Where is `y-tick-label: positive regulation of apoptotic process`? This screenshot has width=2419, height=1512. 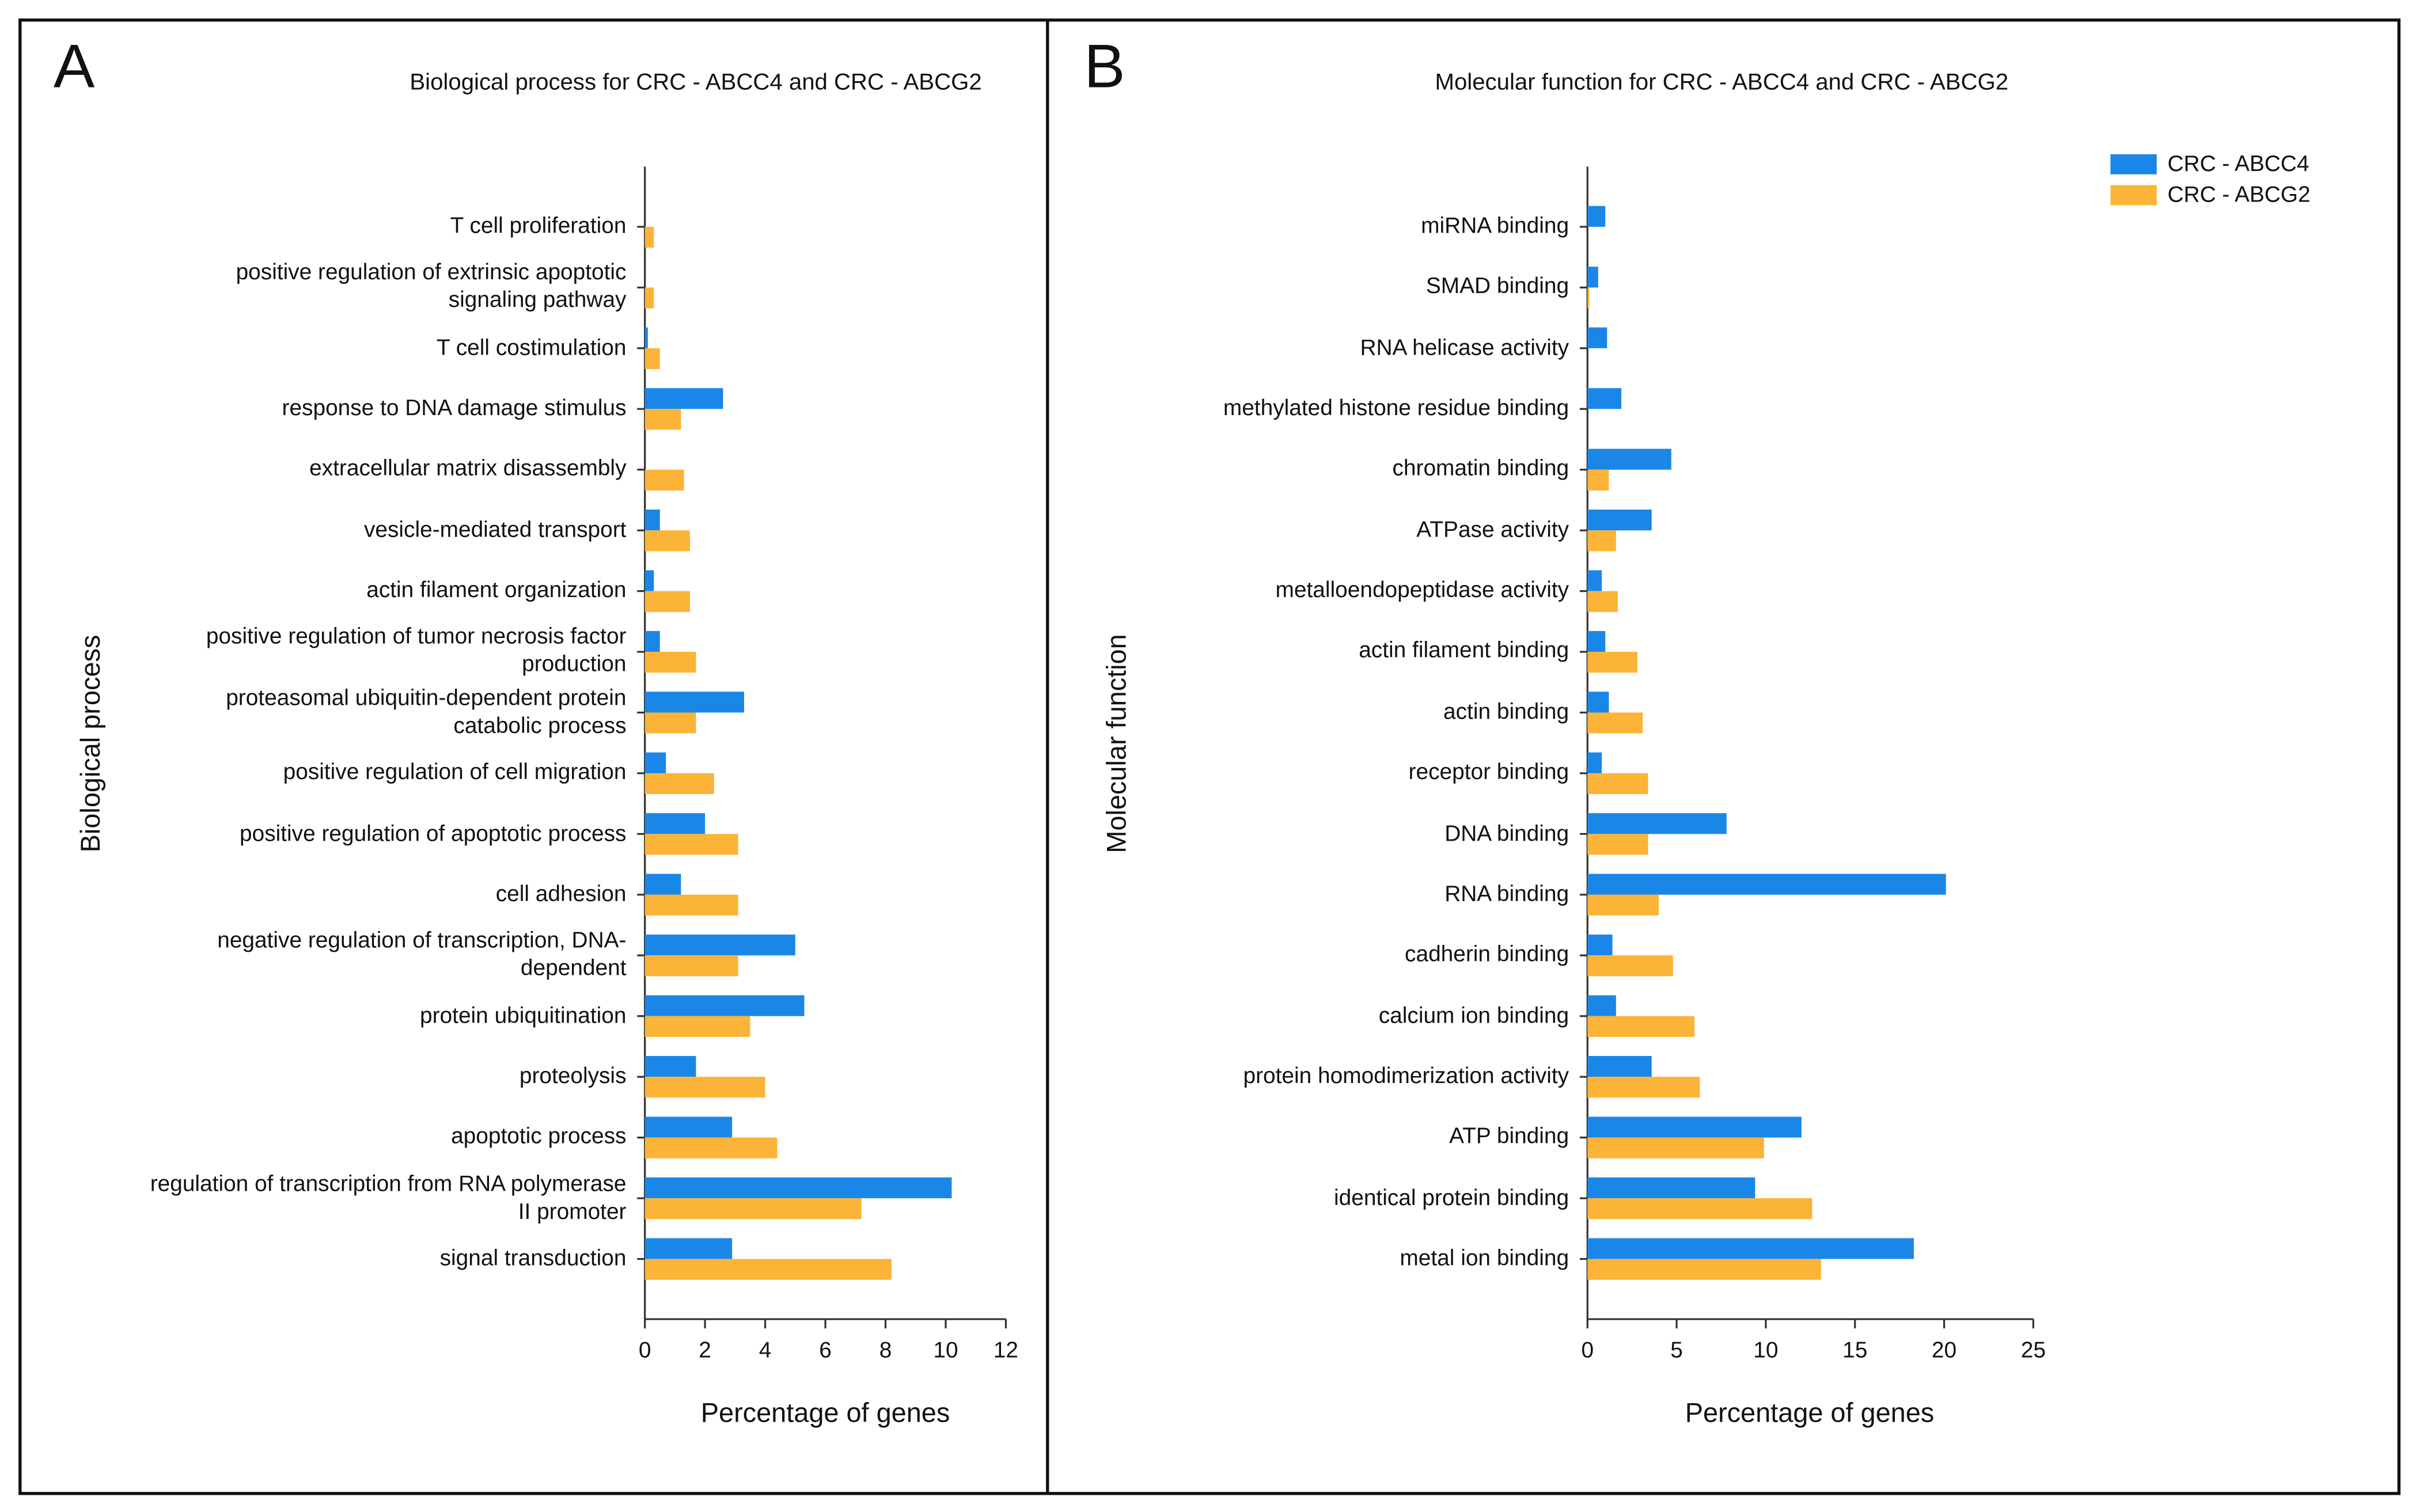 y-tick-label: positive regulation of apoptotic process is located at coordinates (433, 833).